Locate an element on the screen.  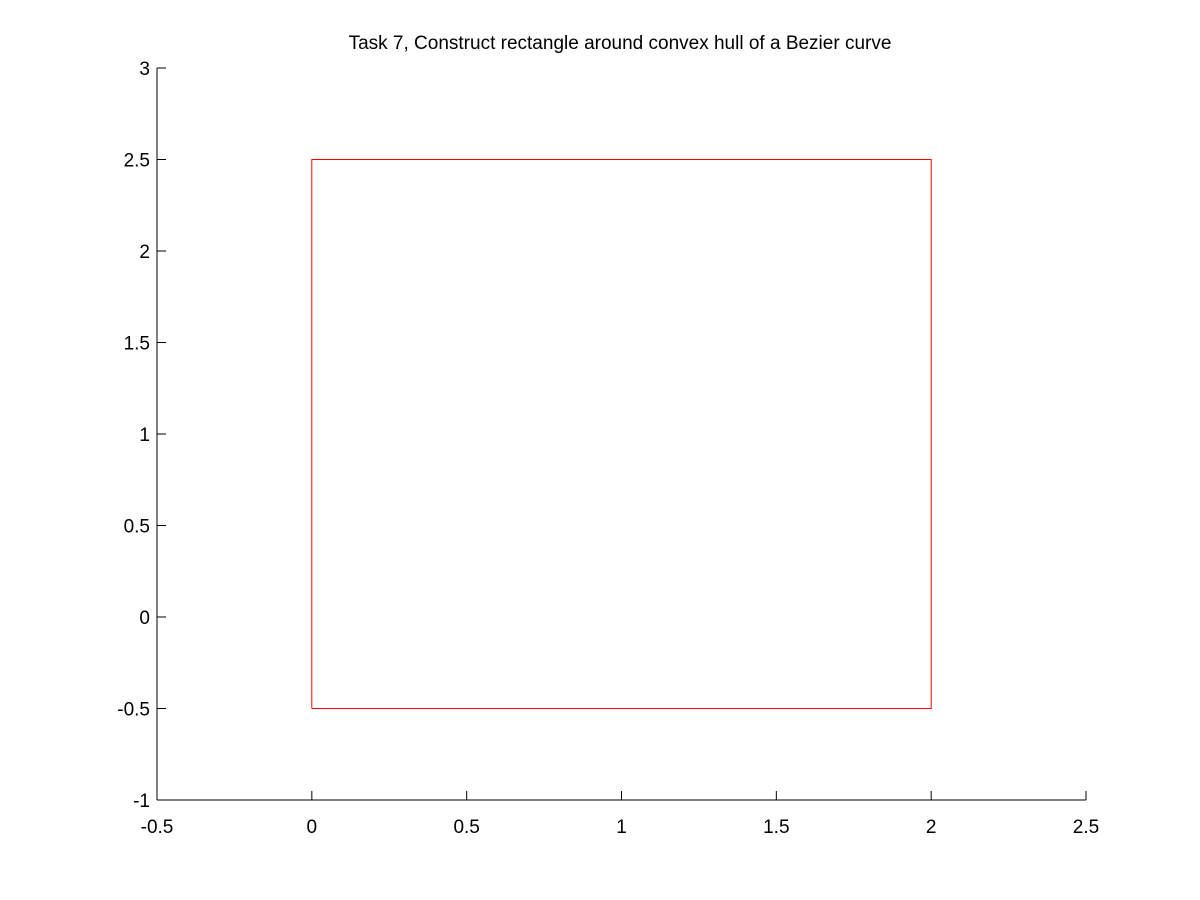
x-tick-label: 0 is located at coordinates (312, 827).